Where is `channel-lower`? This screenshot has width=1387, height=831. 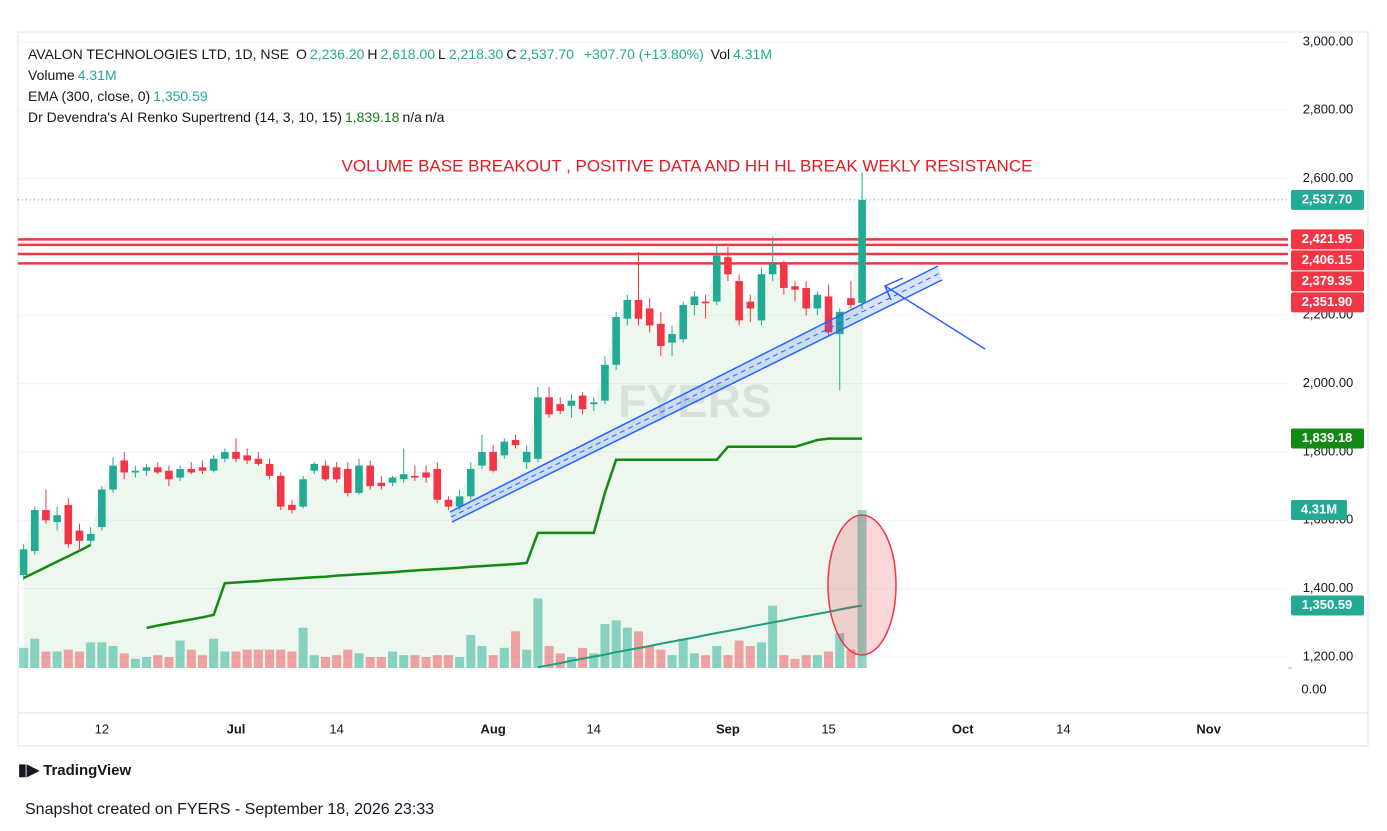
channel-lower is located at coordinates (697, 401).